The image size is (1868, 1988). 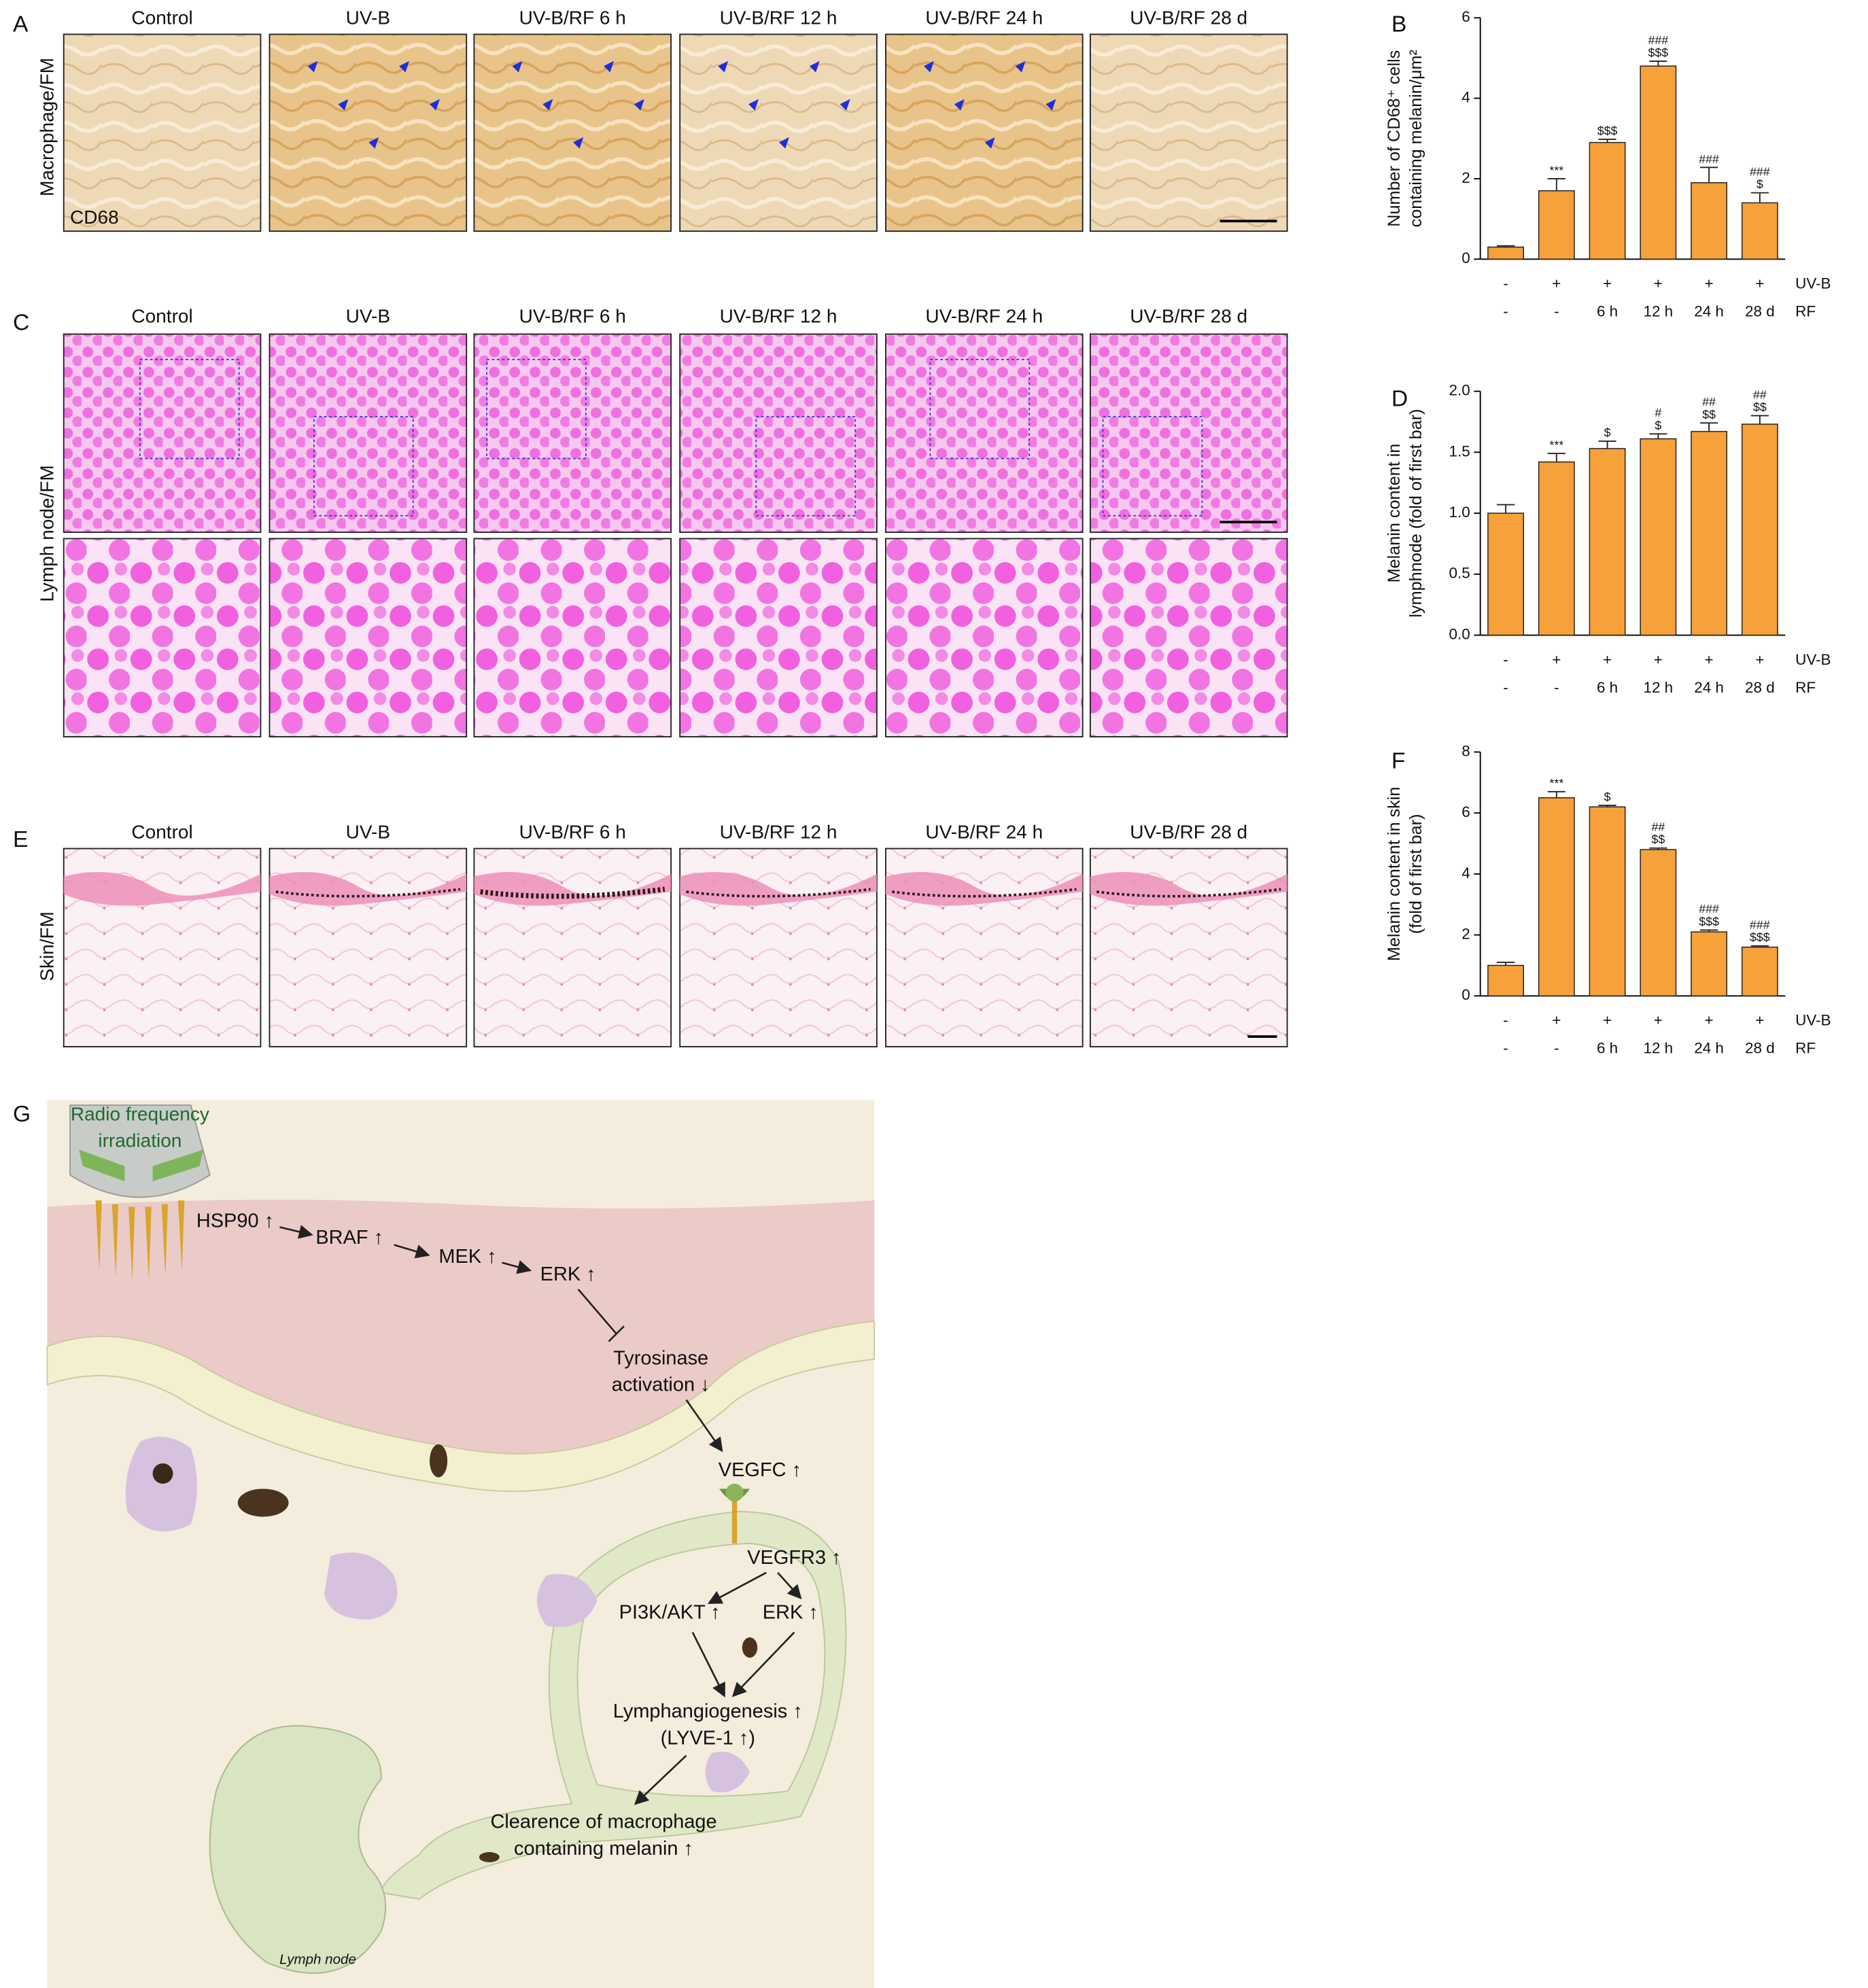 What do you see at coordinates (1465, 96) in the screenshot?
I see `y-tick-label: 4` at bounding box center [1465, 96].